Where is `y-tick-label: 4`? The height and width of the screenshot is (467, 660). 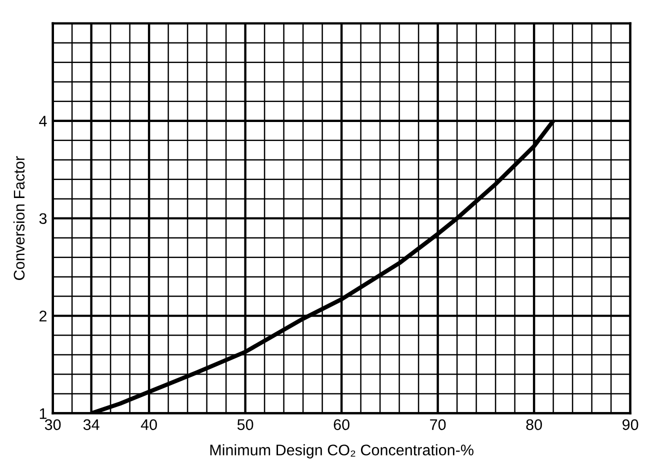
y-tick-label: 4 is located at coordinates (43, 121).